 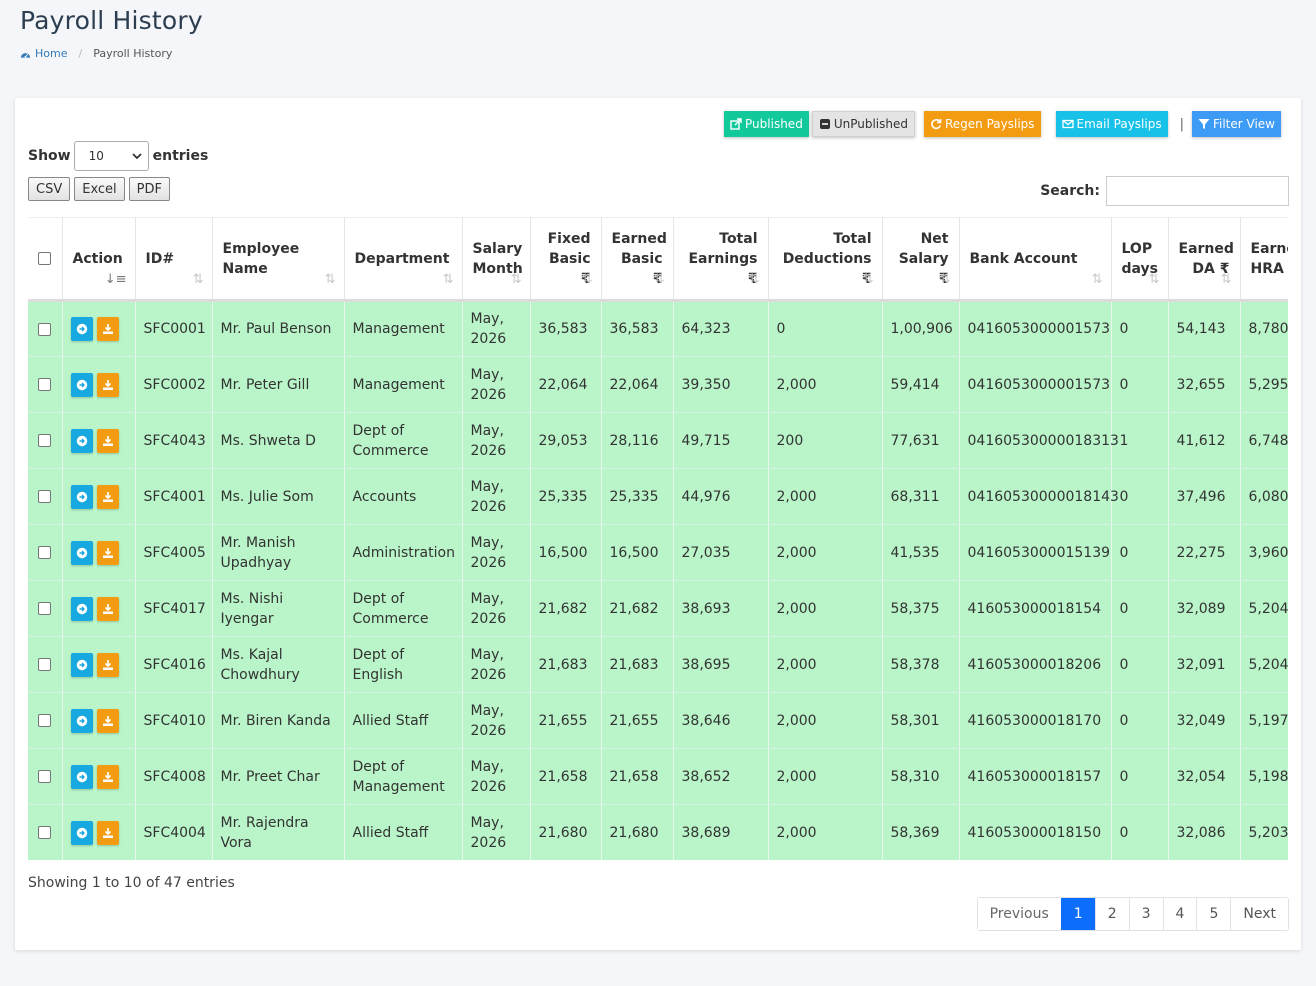 I want to click on page-1-button: 1, so click(x=1077, y=914).